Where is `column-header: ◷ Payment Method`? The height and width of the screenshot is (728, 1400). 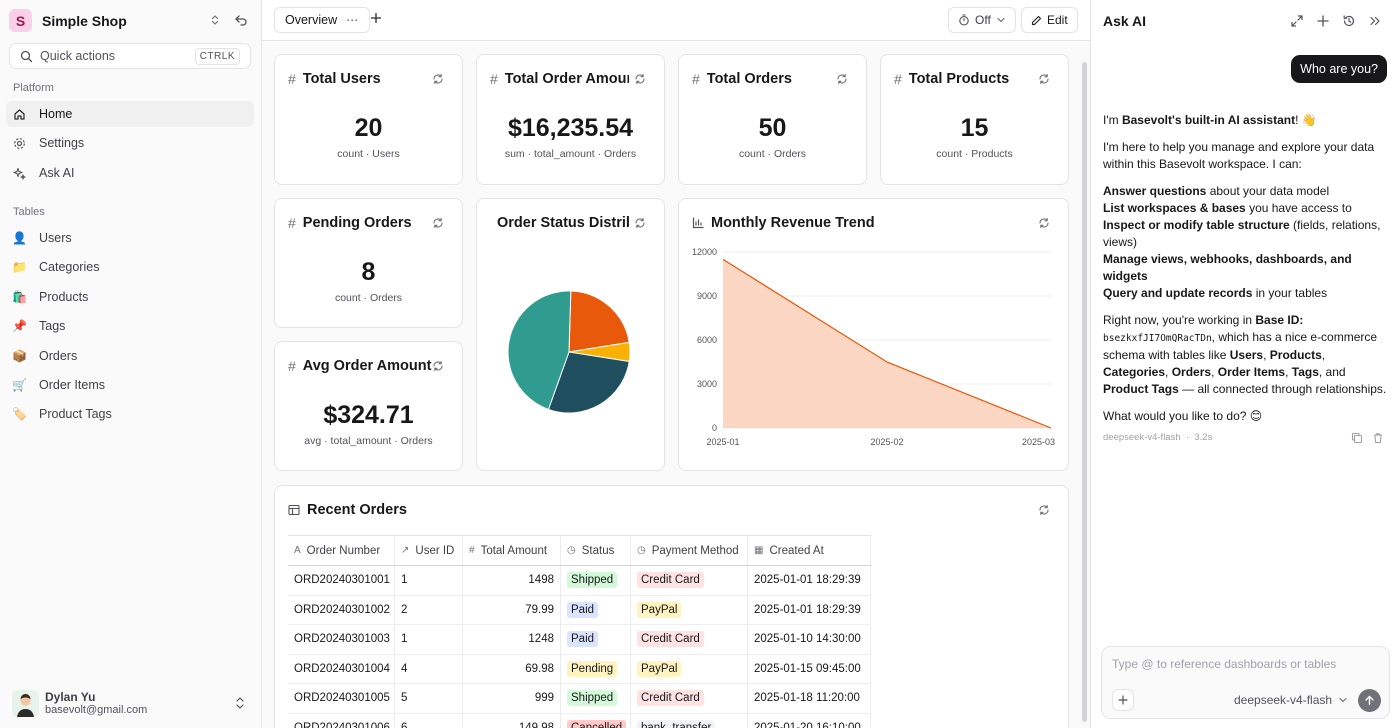
column-header: ◷ Payment Method is located at coordinates (689, 550).